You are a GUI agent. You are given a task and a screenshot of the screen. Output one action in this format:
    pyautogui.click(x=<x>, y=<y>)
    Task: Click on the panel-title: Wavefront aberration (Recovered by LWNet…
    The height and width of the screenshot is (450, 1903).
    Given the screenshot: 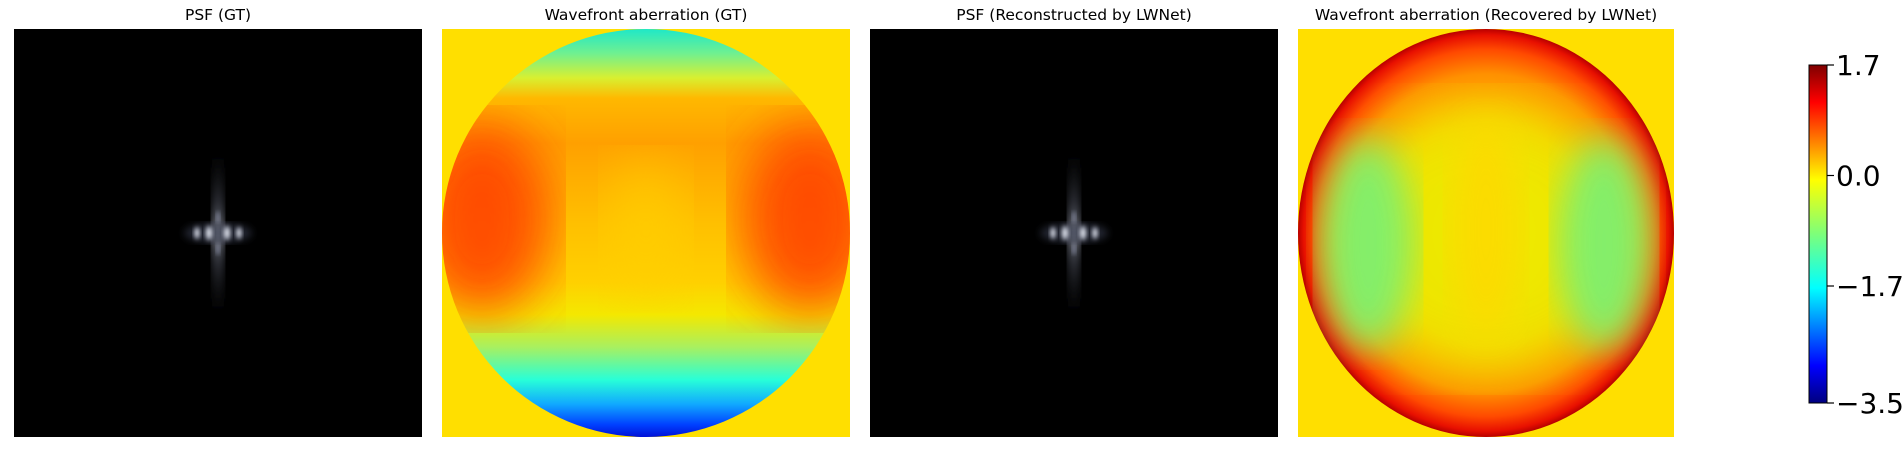 What is the action you would take?
    pyautogui.click(x=1486, y=15)
    